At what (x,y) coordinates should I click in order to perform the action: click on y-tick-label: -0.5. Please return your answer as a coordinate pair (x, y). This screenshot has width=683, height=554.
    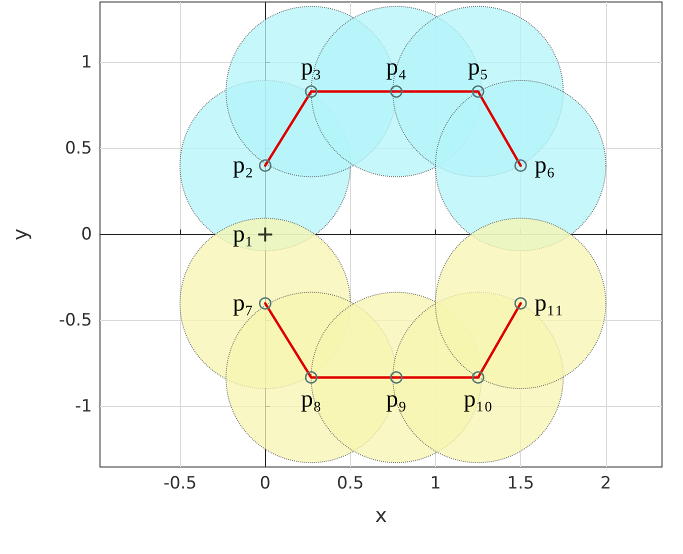
    Looking at the image, I should click on (75, 320).